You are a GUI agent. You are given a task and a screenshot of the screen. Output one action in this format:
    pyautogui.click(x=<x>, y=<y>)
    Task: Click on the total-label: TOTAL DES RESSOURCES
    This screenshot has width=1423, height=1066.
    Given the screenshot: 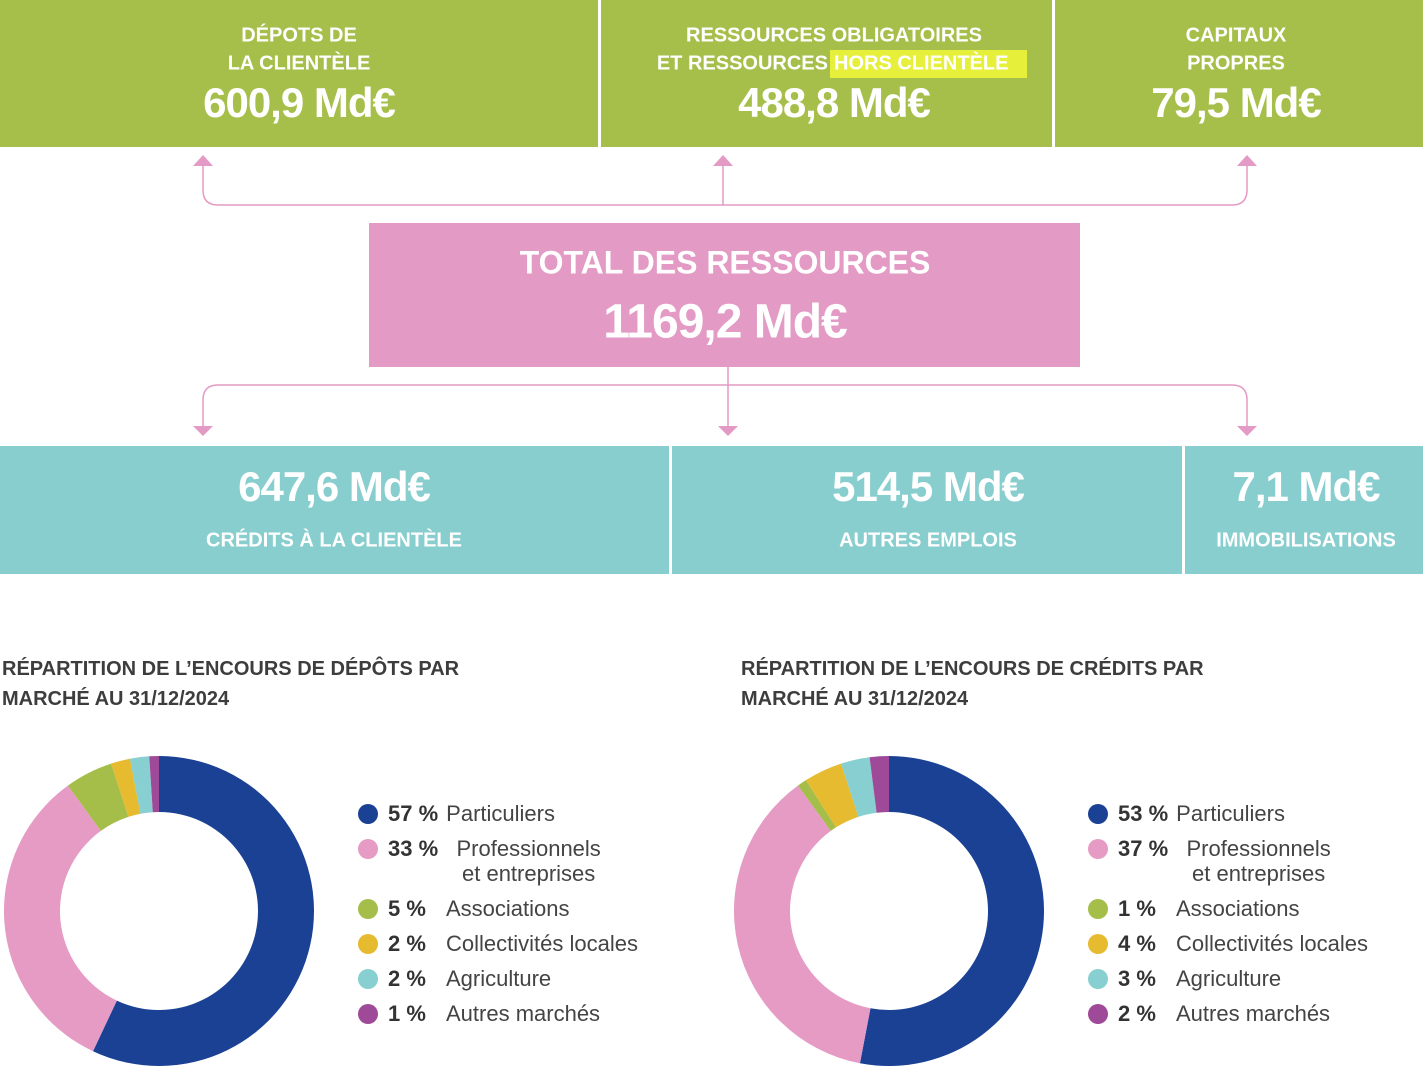 What is the action you would take?
    pyautogui.click(x=725, y=262)
    